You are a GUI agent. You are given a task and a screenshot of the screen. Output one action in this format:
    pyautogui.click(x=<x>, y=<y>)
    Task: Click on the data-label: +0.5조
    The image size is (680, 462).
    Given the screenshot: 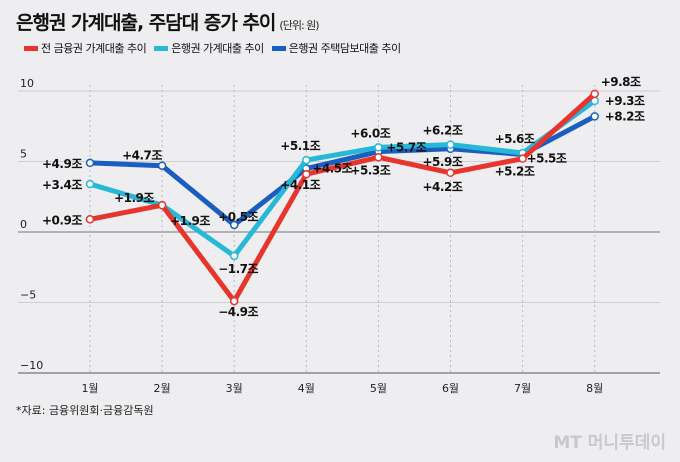 What is the action you would take?
    pyautogui.click(x=238, y=217)
    